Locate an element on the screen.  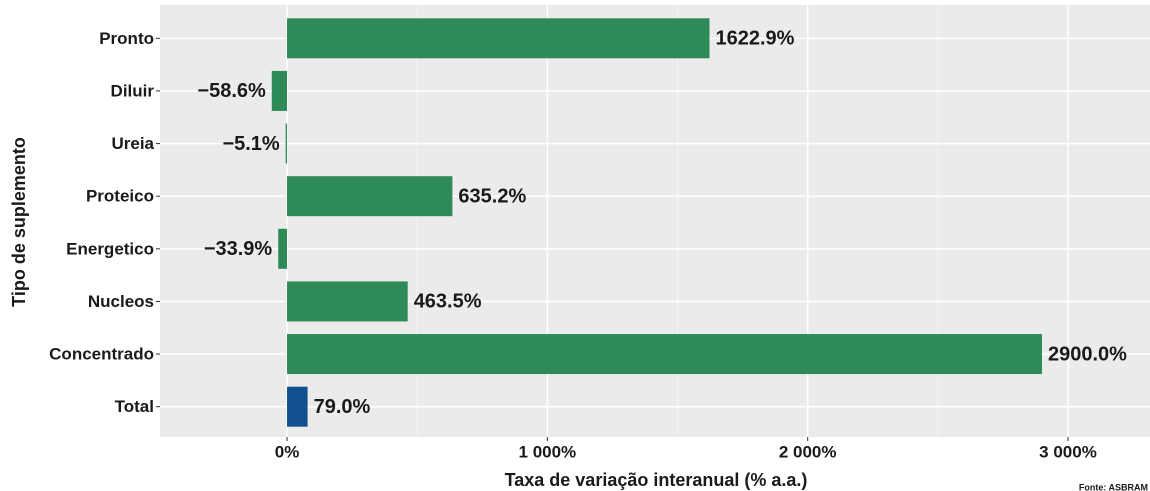
value-label: 463.5% is located at coordinates (448, 302).